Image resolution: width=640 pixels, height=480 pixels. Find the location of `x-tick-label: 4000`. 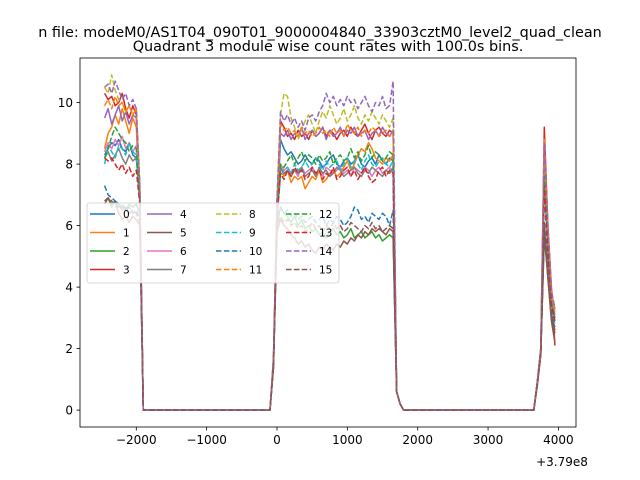

x-tick-label: 4000 is located at coordinates (558, 440).